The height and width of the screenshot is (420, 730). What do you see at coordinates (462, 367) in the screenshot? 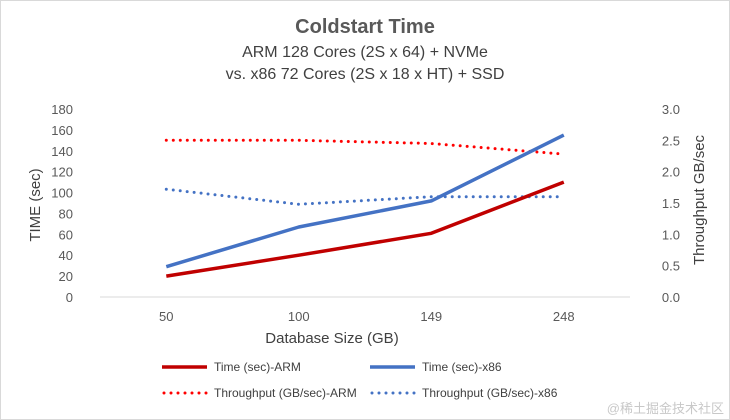
I see `legend-label: Time (sec)-x86` at bounding box center [462, 367].